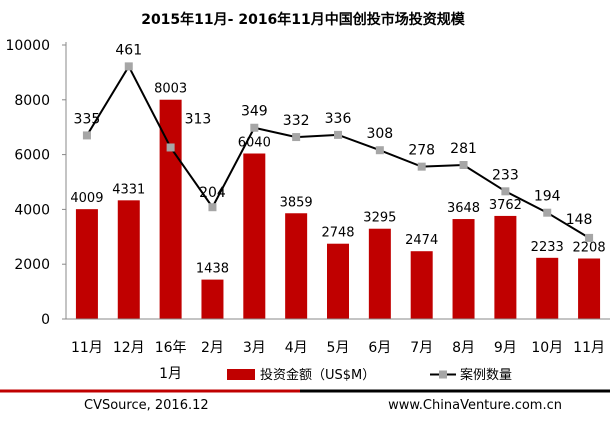 The width and height of the screenshot is (610, 421). What do you see at coordinates (379, 134) in the screenshot?
I see `line-value-label: 308` at bounding box center [379, 134].